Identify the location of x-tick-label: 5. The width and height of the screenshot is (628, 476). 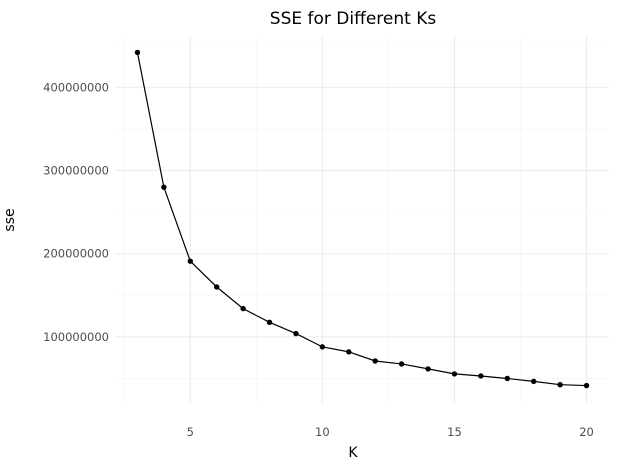
(190, 432).